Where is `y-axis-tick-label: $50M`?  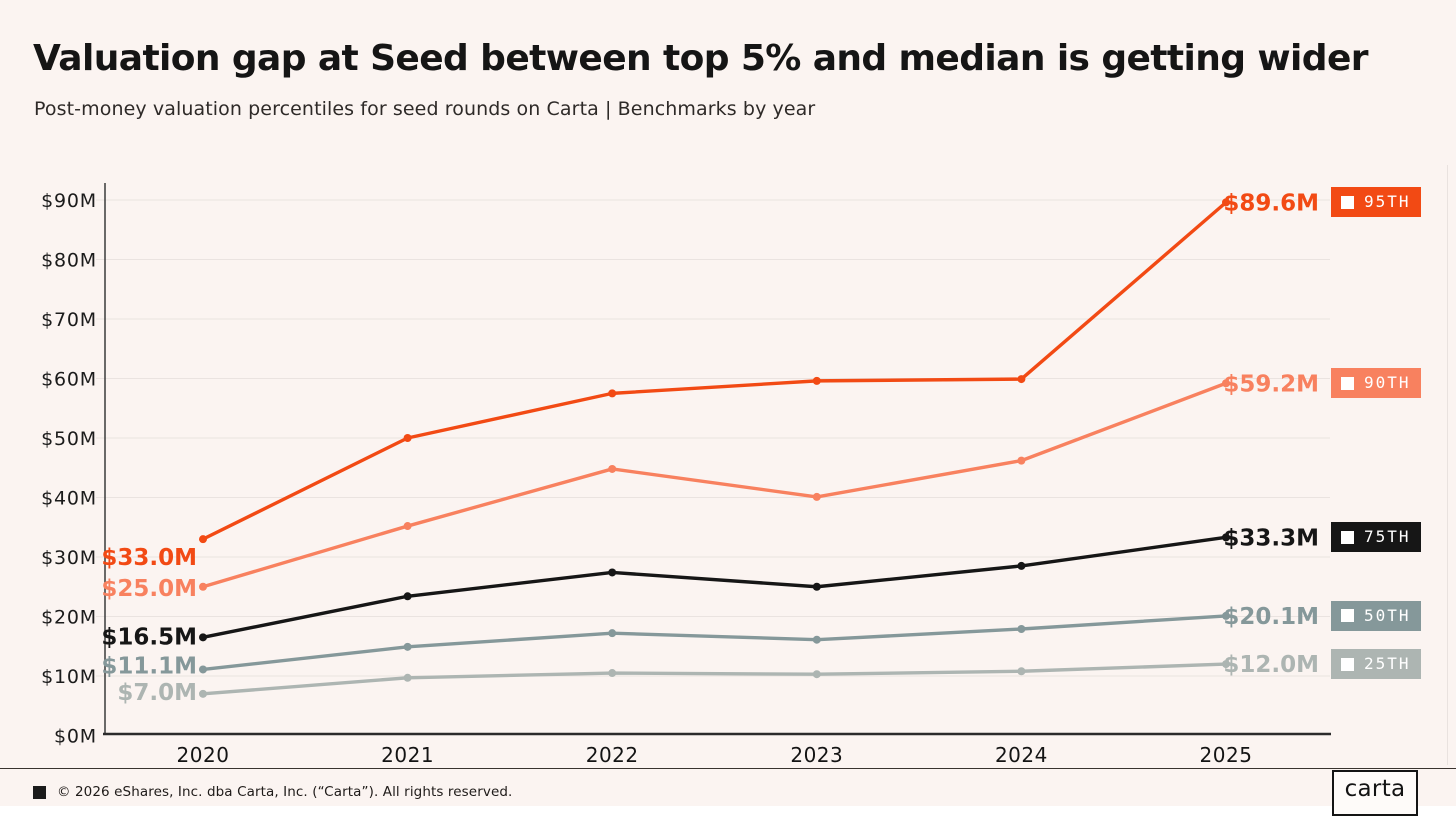 y-axis-tick-label: $50M is located at coordinates (69, 439).